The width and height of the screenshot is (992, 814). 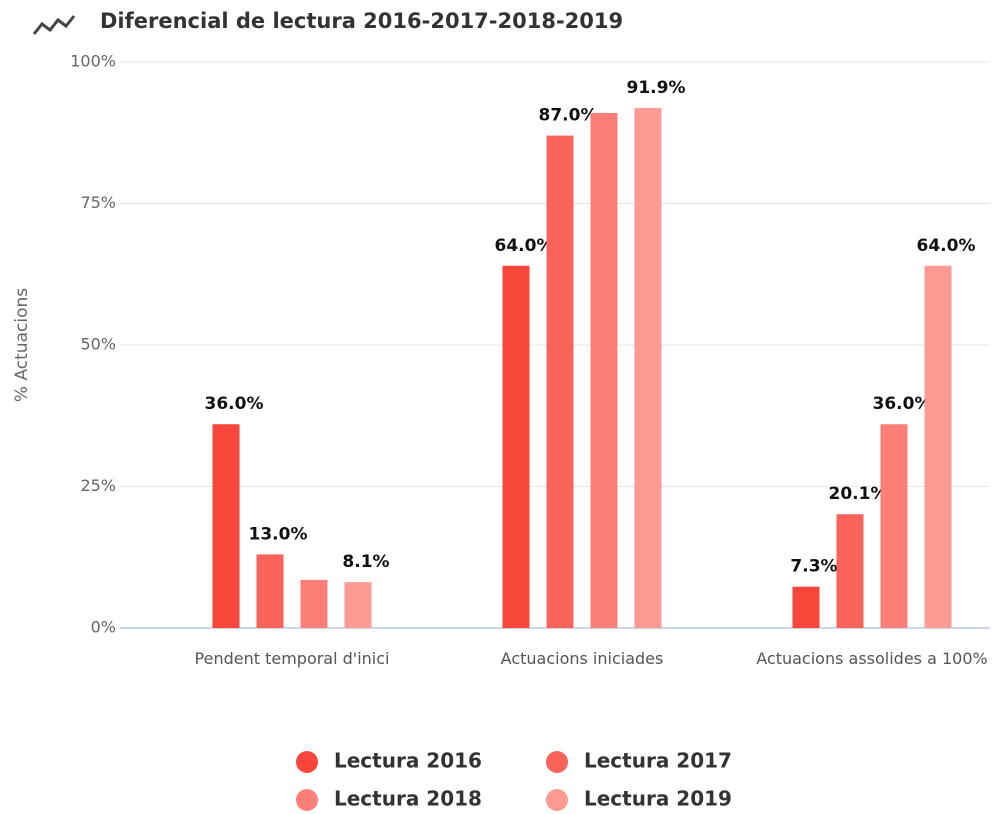 What do you see at coordinates (292, 658) in the screenshot?
I see `x-tick-label: Pendent temporal d'inici` at bounding box center [292, 658].